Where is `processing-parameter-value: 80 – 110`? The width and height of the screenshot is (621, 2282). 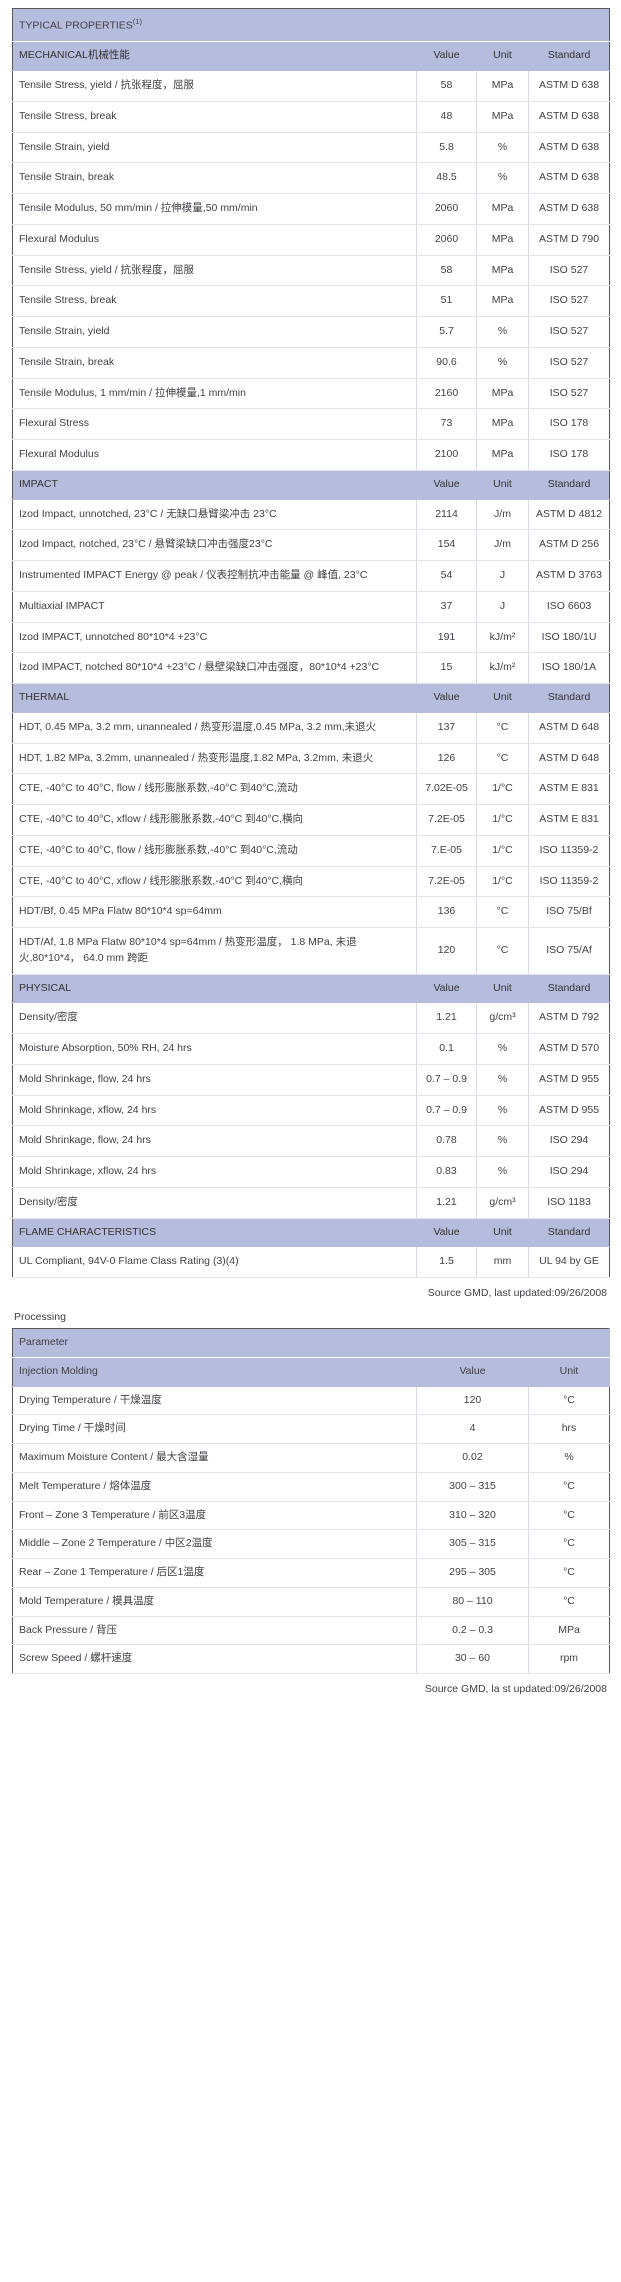 processing-parameter-value: 80 – 110 is located at coordinates (472, 1602).